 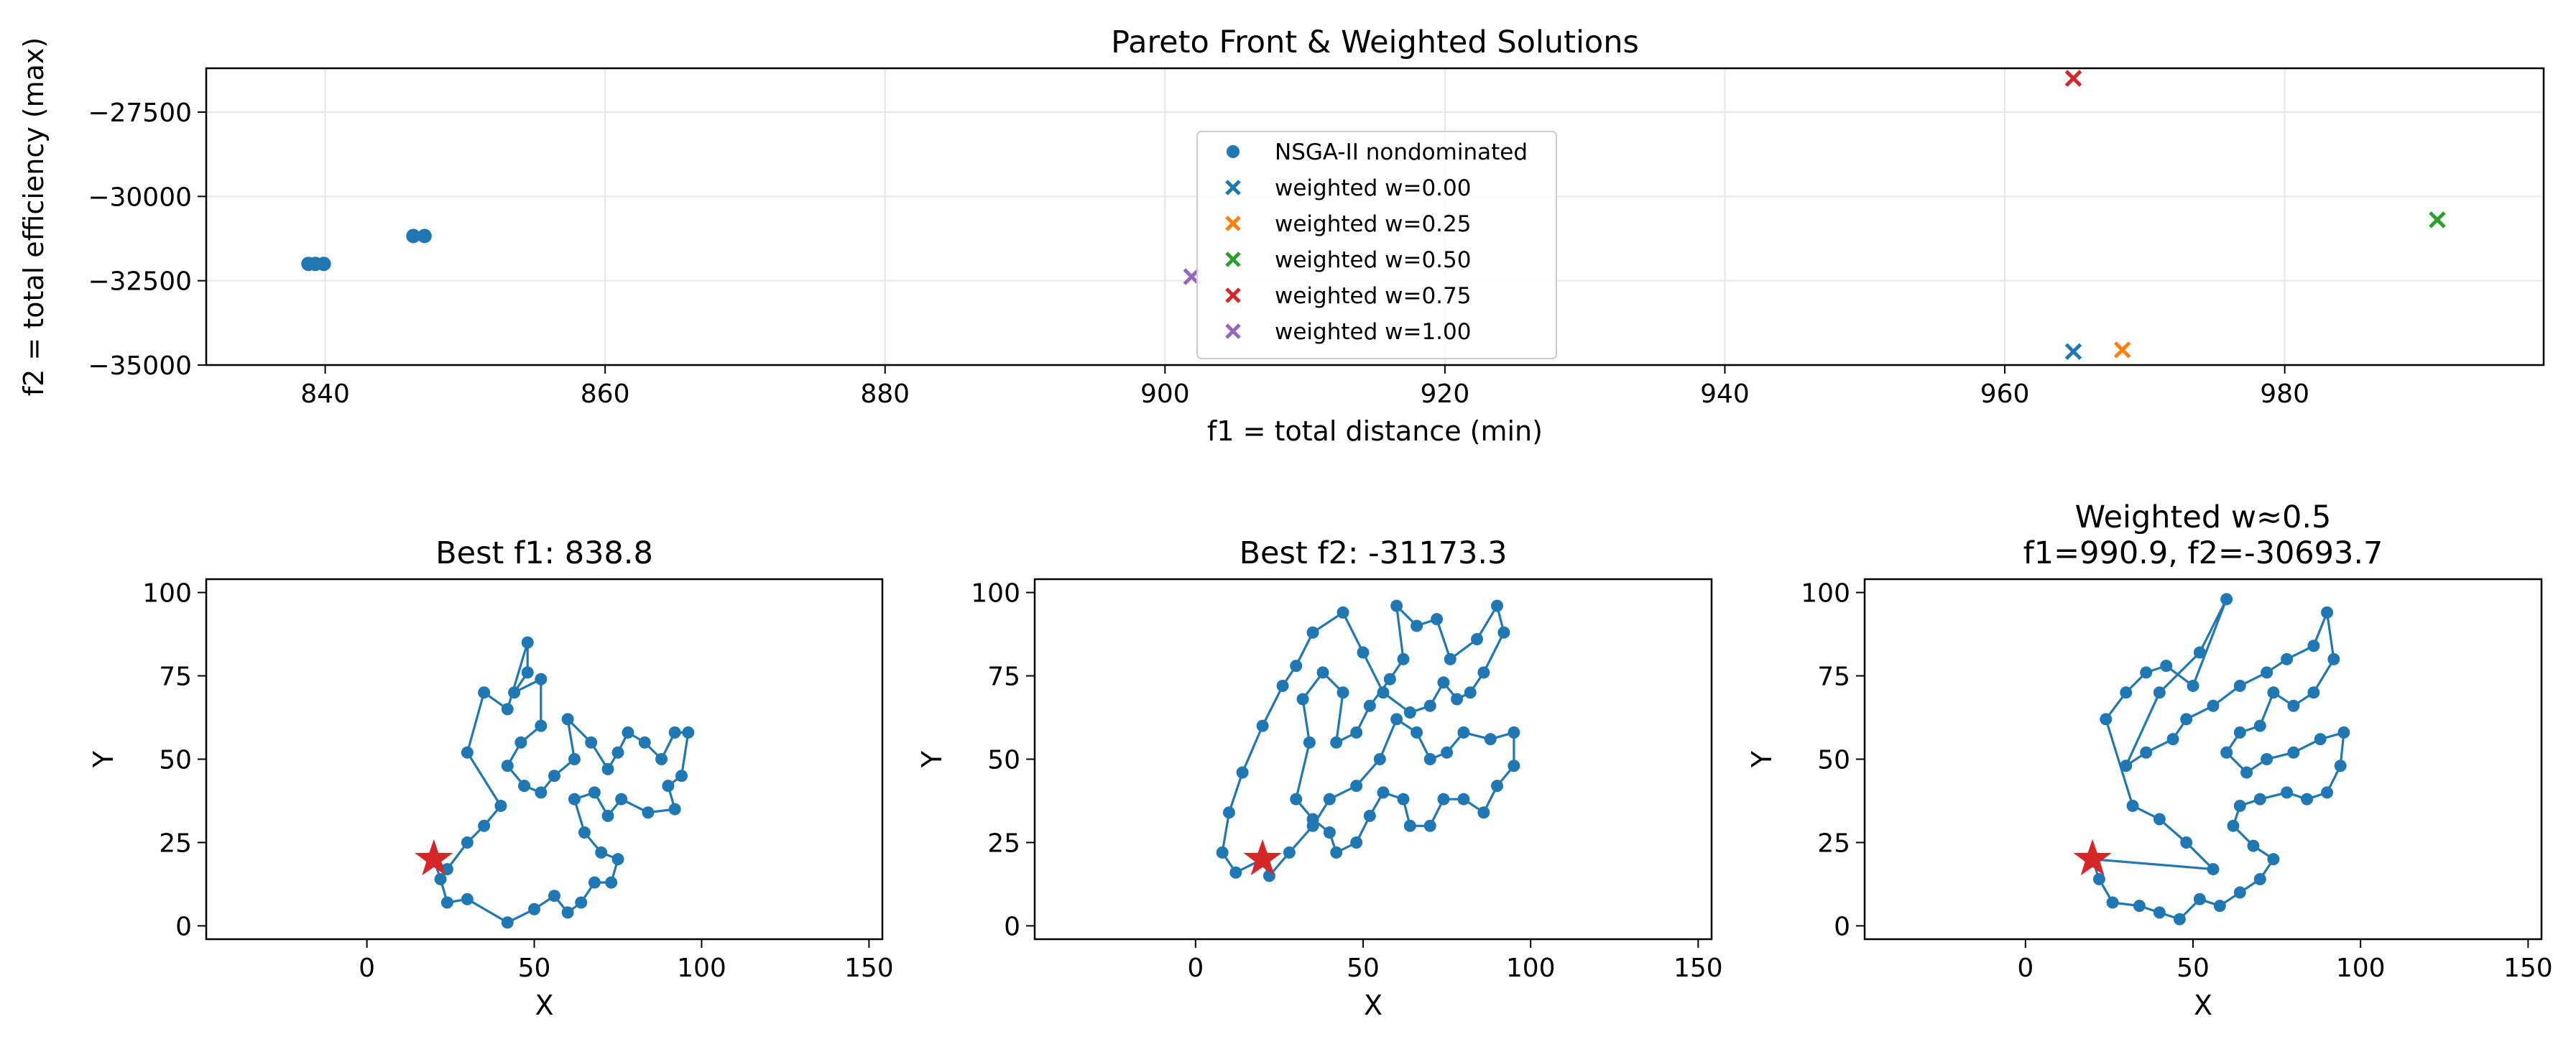 I want to click on legend-box, so click(x=1377, y=245).